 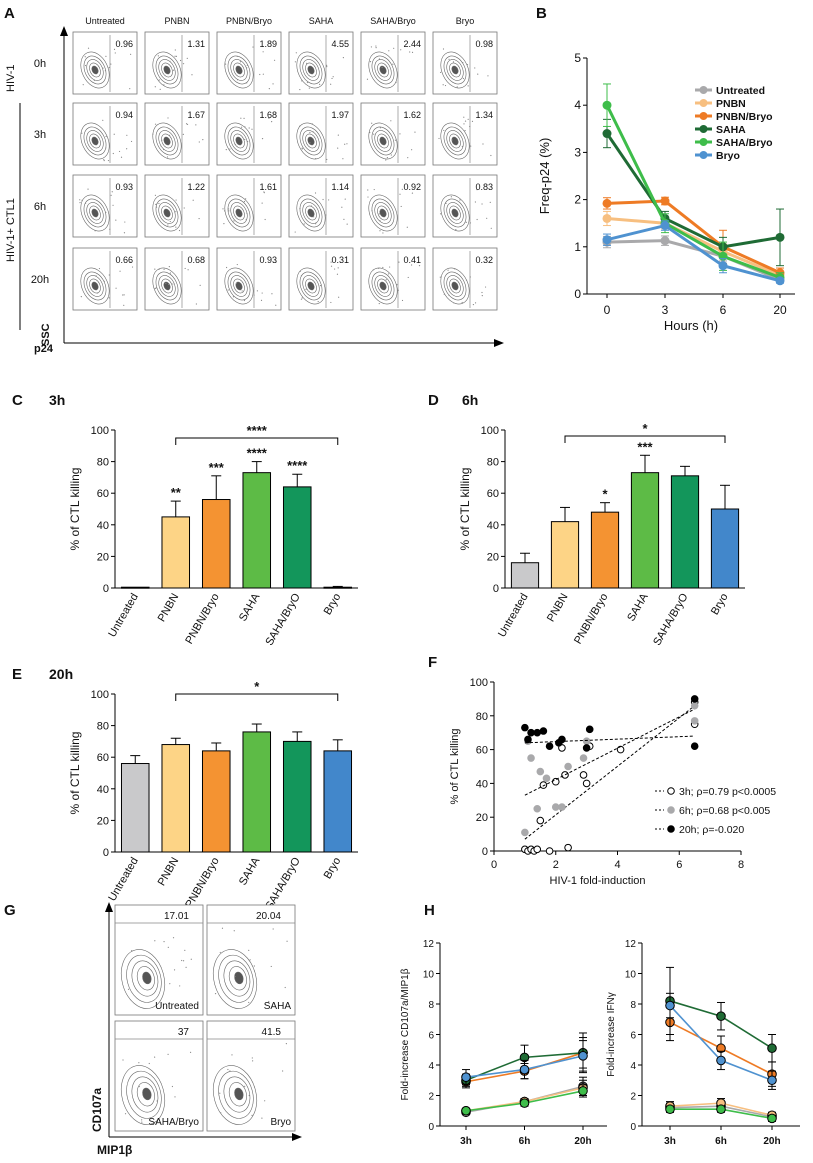 What do you see at coordinates (64, 31) in the screenshot?
I see `panel-a-y-arrow` at bounding box center [64, 31].